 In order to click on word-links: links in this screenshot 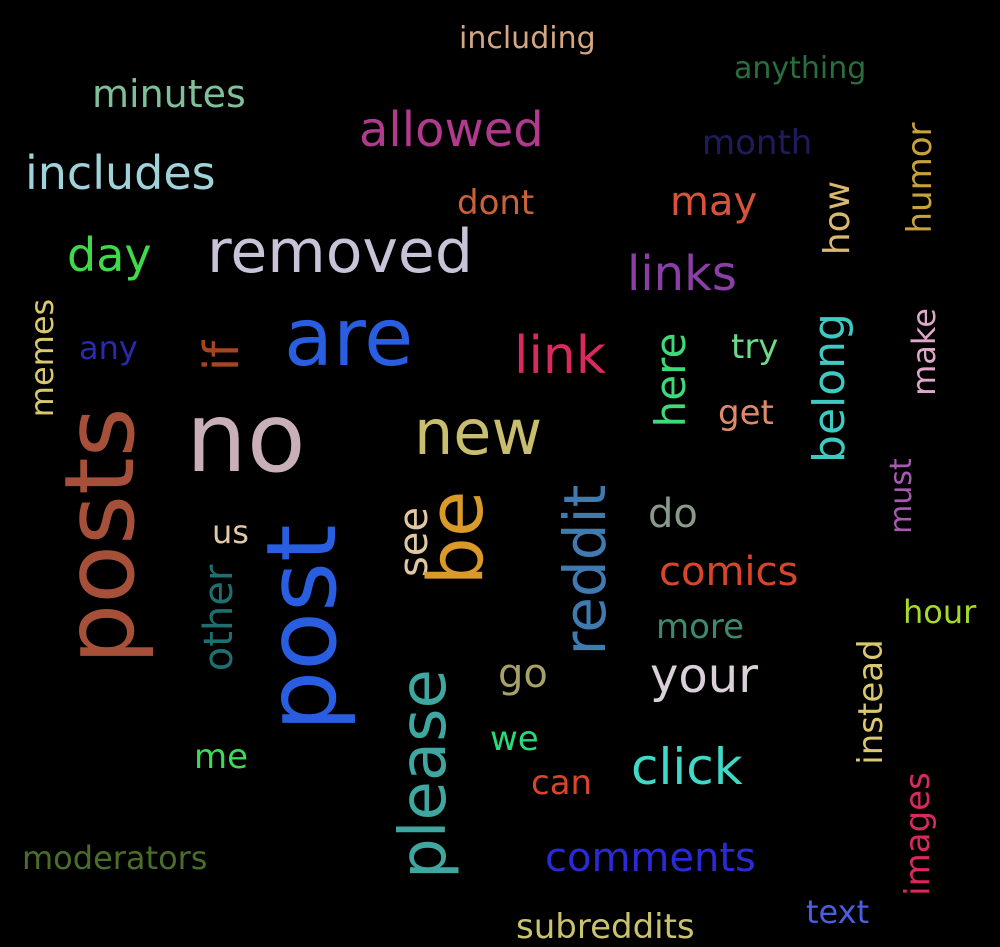, I will do `click(682, 274)`.